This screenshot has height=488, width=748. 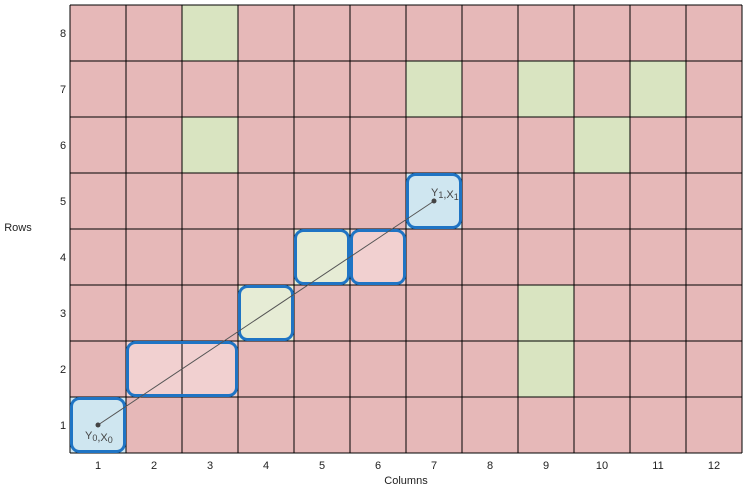 I want to click on y-axis-title: Rows, so click(x=18, y=228).